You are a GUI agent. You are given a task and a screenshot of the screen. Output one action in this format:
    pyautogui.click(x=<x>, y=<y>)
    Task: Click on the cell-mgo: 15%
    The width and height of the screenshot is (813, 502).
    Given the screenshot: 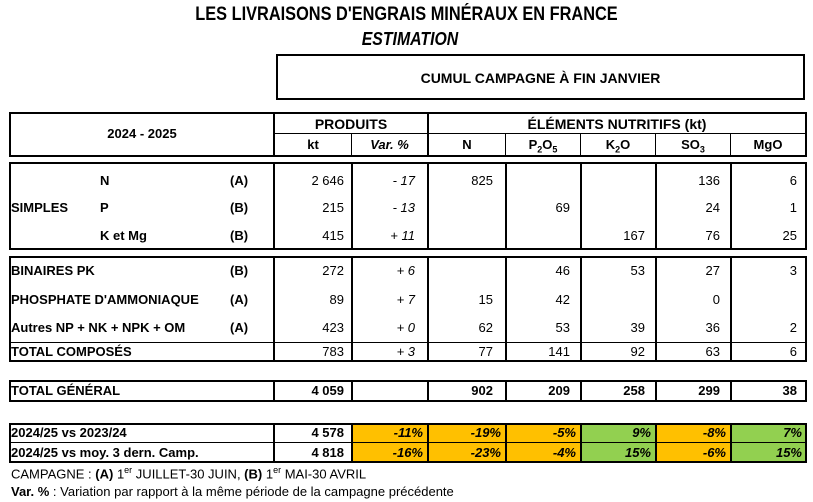 What is the action you would take?
    pyautogui.click(x=788, y=452)
    